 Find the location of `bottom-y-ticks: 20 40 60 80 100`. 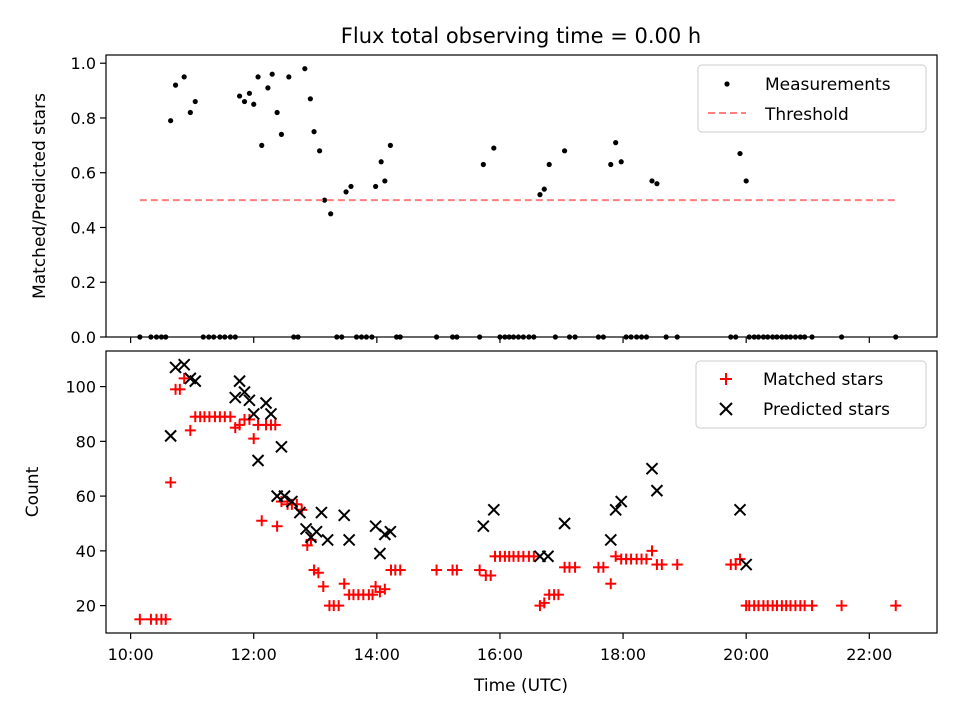

bottom-y-ticks: 20 40 60 80 100 is located at coordinates (85, 497).